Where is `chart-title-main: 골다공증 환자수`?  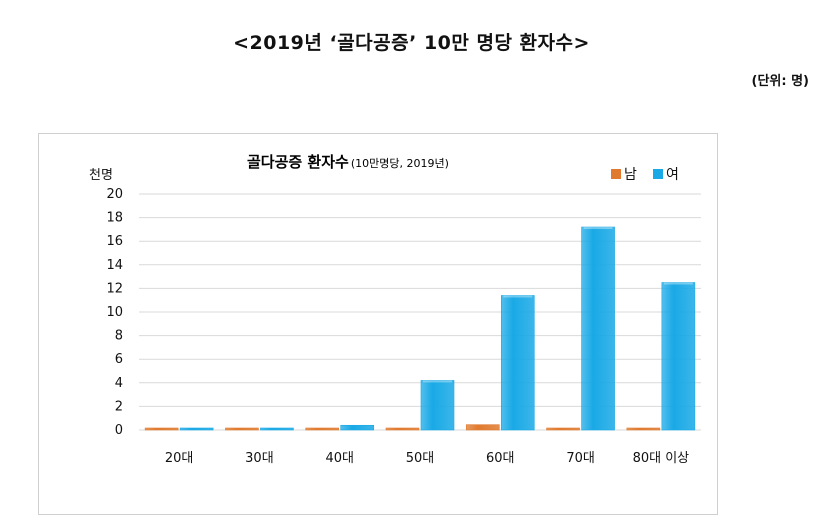 chart-title-main: 골다공증 환자수 is located at coordinates (298, 162).